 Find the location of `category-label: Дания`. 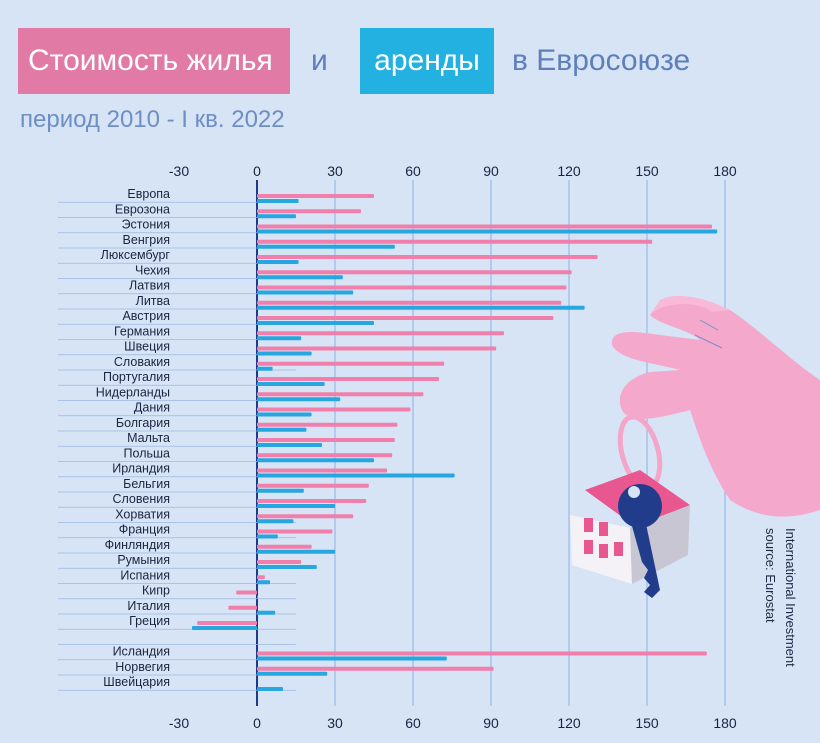

category-label: Дания is located at coordinates (152, 408).